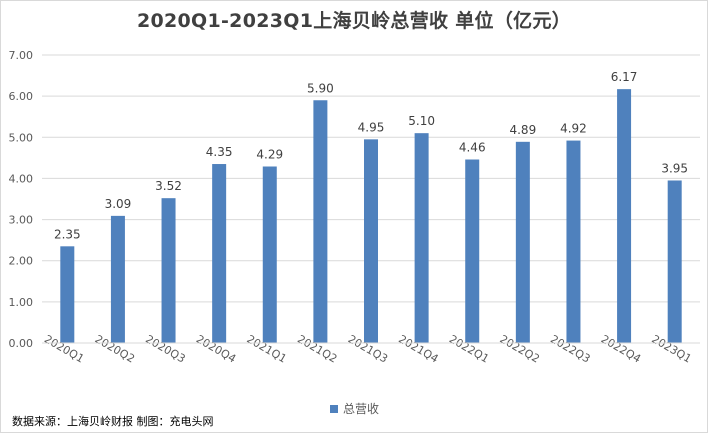  I want to click on y-tick-label: 5.00, so click(21, 137).